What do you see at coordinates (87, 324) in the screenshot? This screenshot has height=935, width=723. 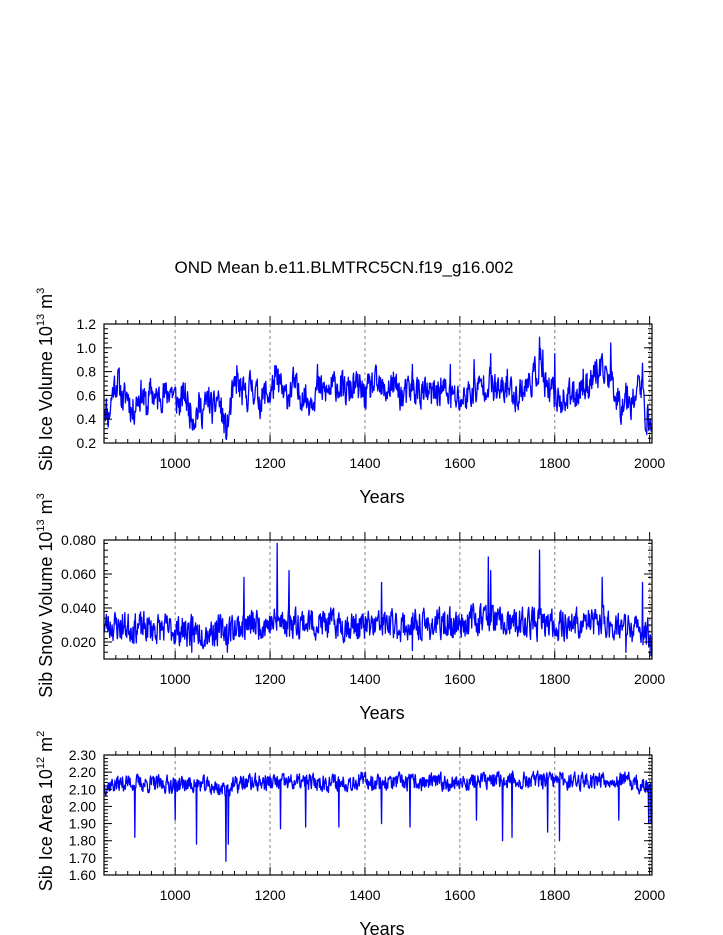 I see `y-tick-label: 1.2` at bounding box center [87, 324].